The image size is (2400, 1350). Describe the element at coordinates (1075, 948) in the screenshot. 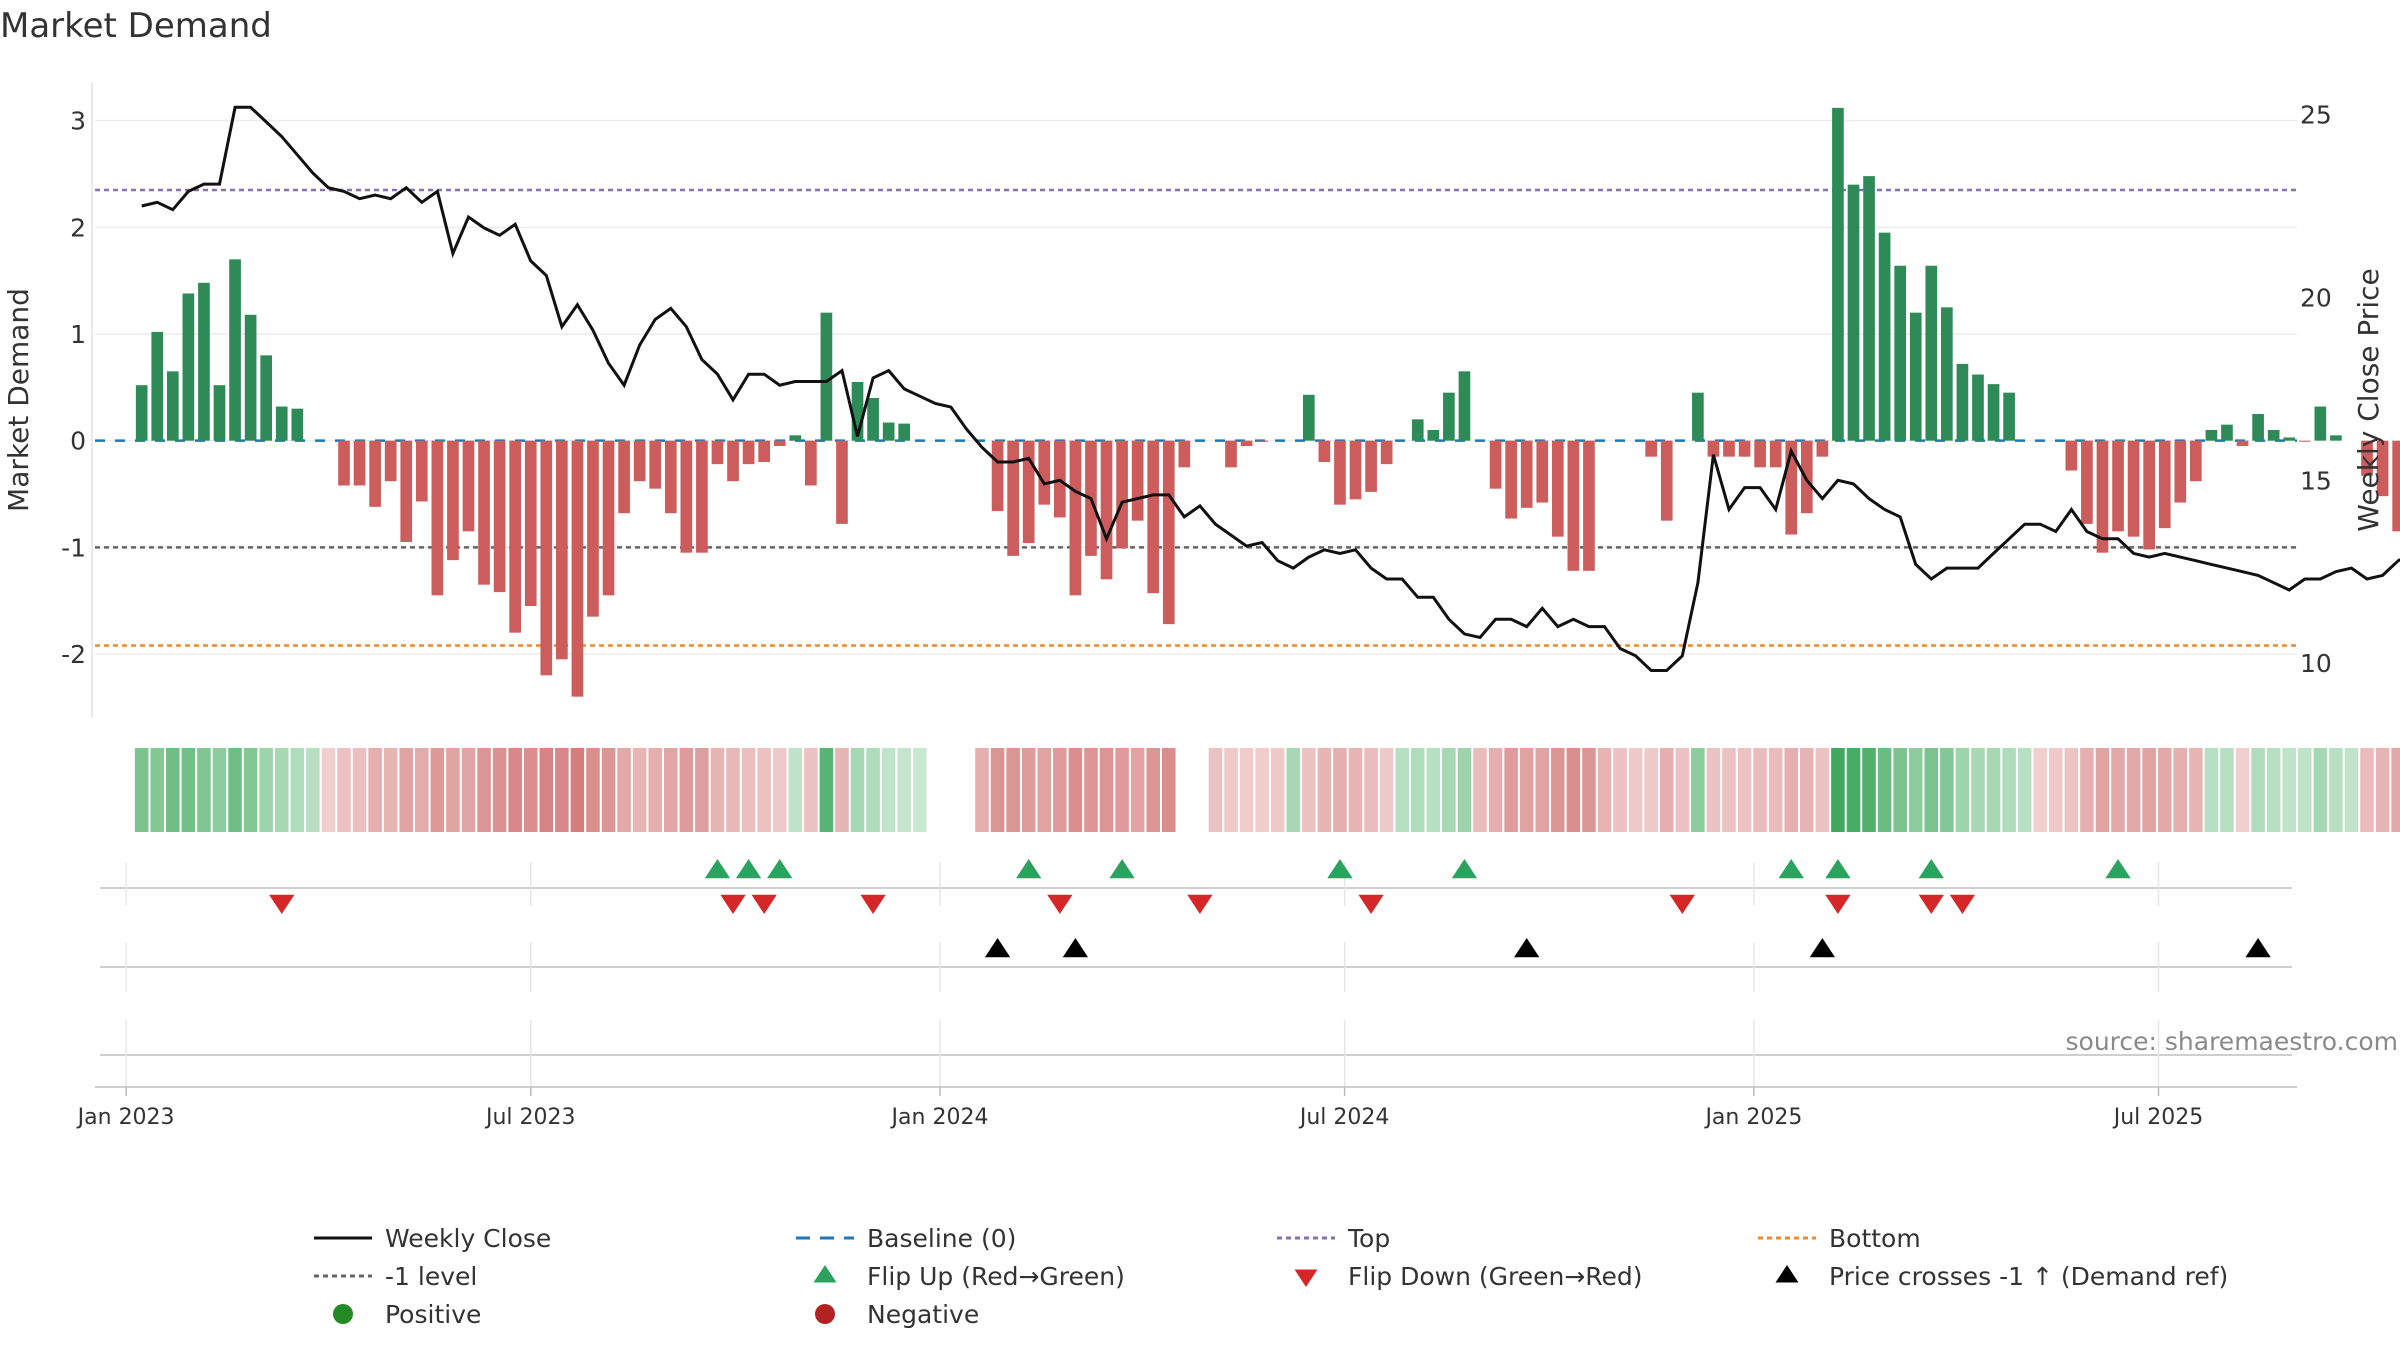

I see `price-cross-marker` at that location.